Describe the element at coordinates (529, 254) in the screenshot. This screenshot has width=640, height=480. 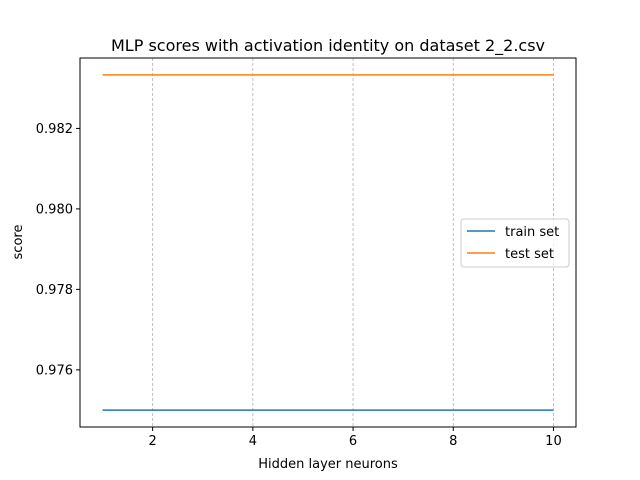
I see `legend-label: test set` at that location.